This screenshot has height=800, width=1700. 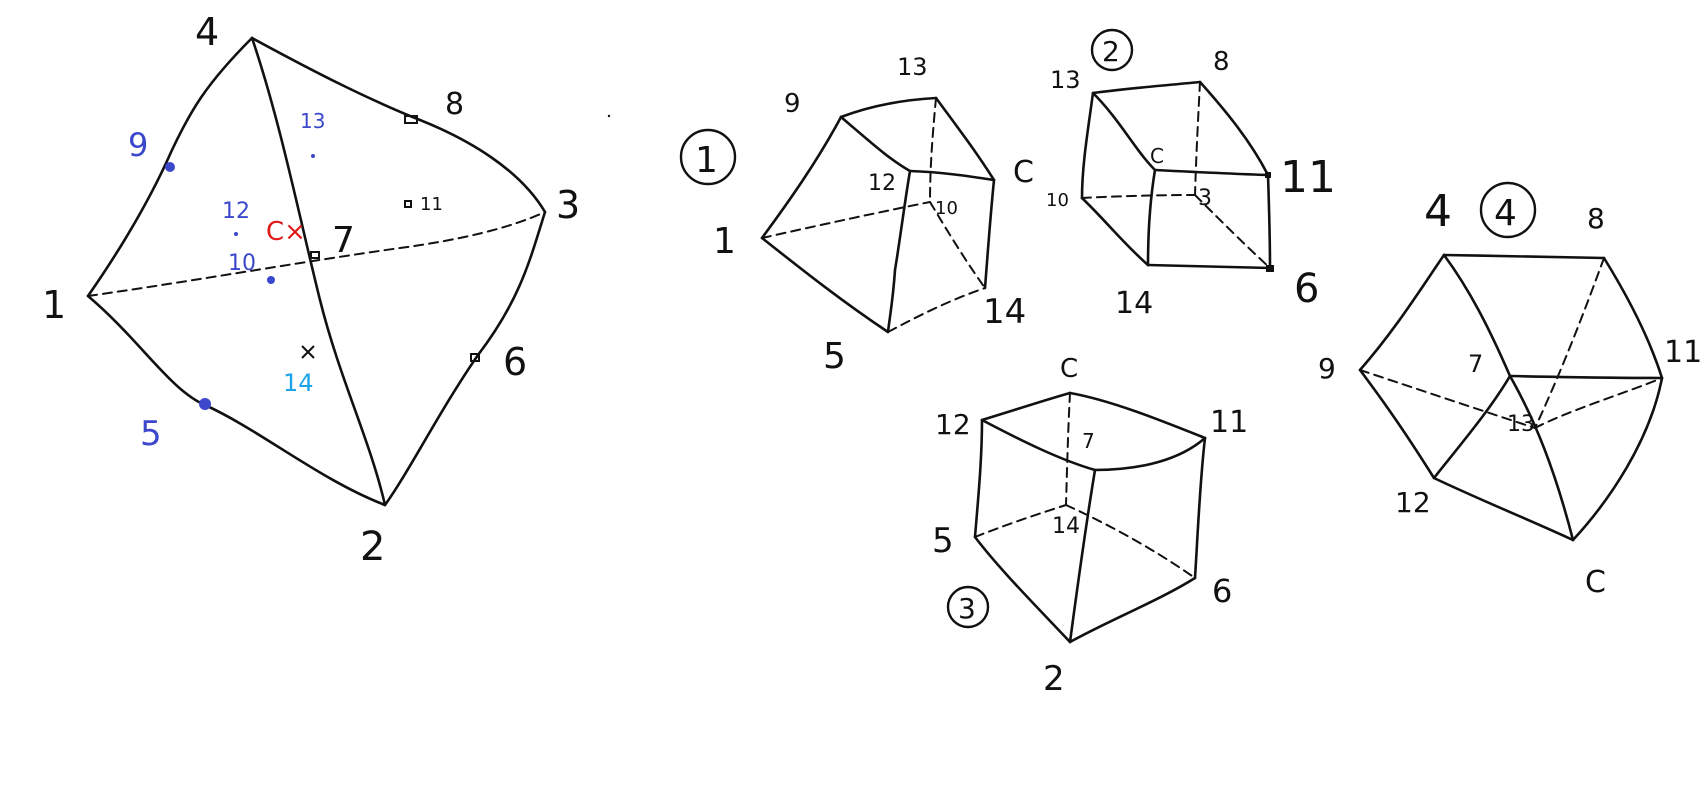 I want to click on cell-3: 3 C 12 11 7 5 14 6 2, so click(x=1090, y=526).